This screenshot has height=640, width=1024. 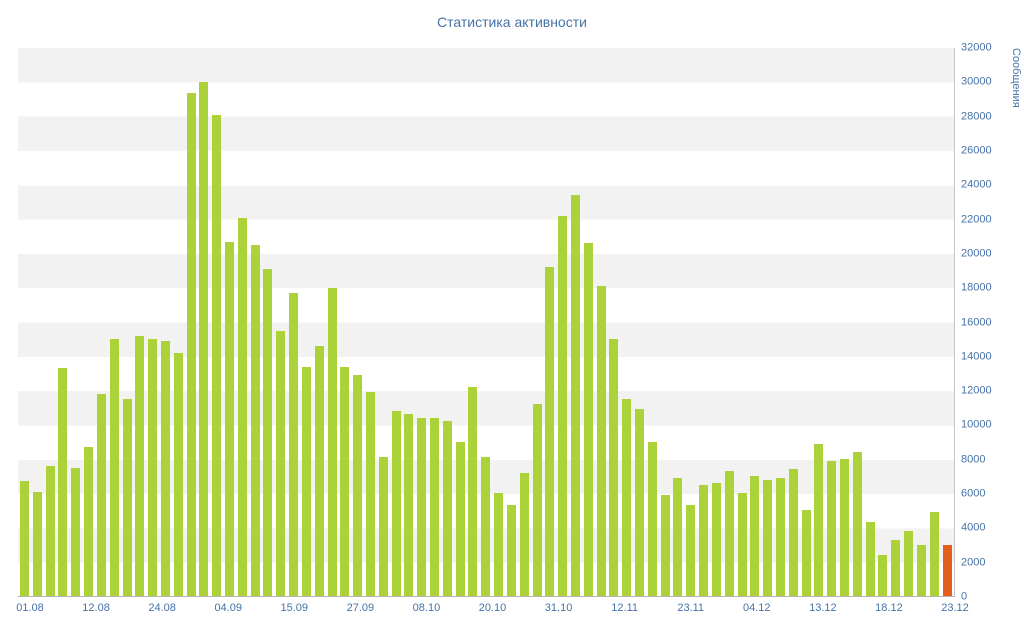 What do you see at coordinates (976, 116) in the screenshot?
I see `y-tick-label: 28000` at bounding box center [976, 116].